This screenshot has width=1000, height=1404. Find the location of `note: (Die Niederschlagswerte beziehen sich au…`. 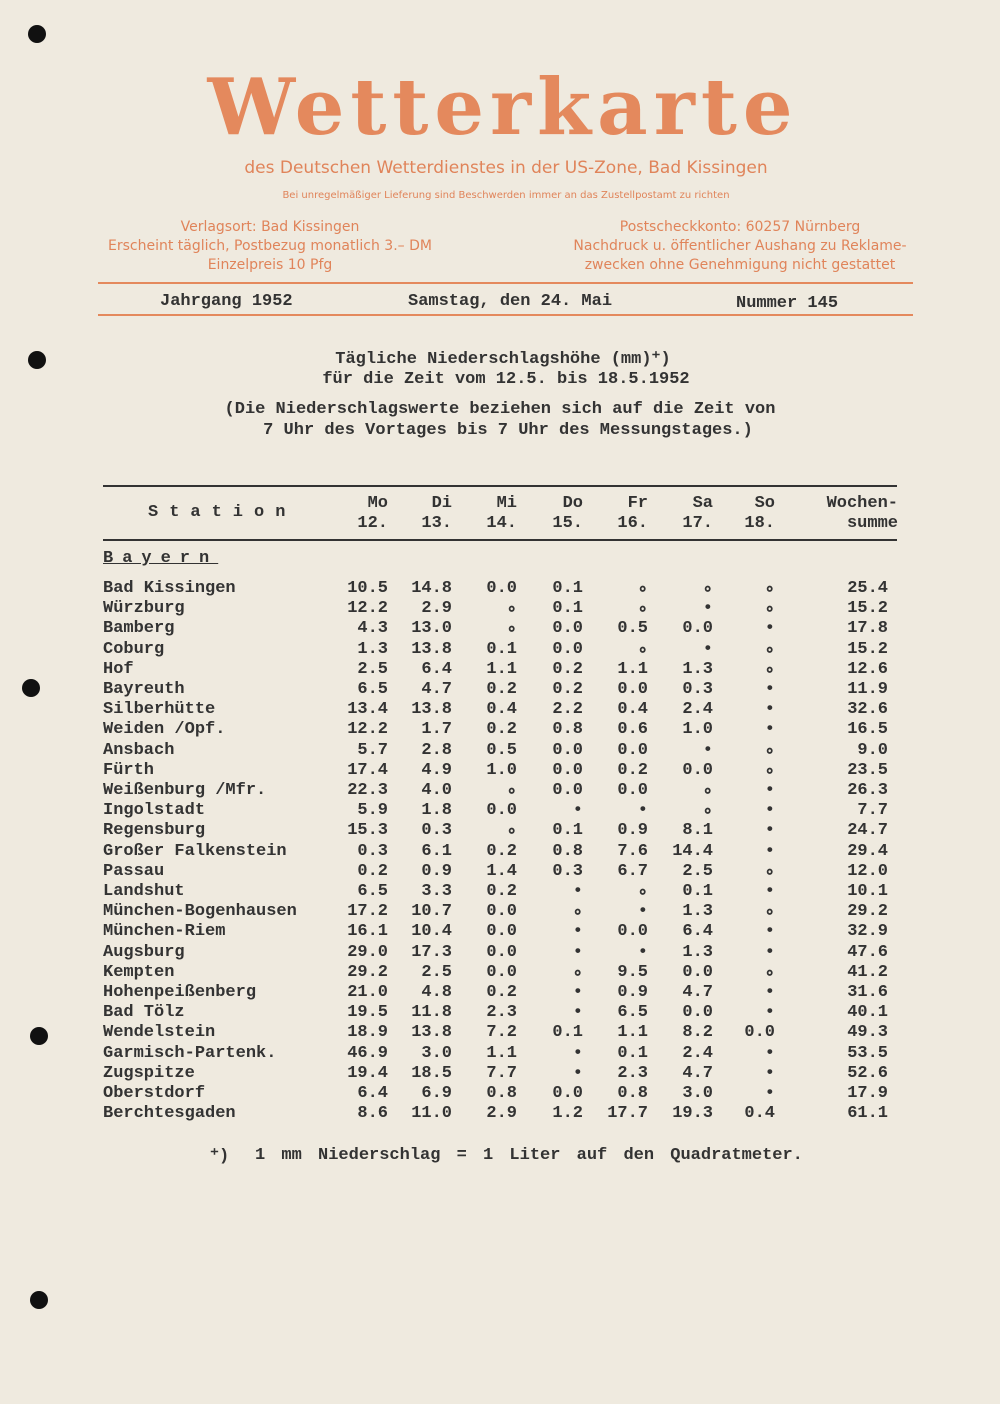

note: (Die Niederschlagswerte beziehen sich au… is located at coordinates (500, 409).